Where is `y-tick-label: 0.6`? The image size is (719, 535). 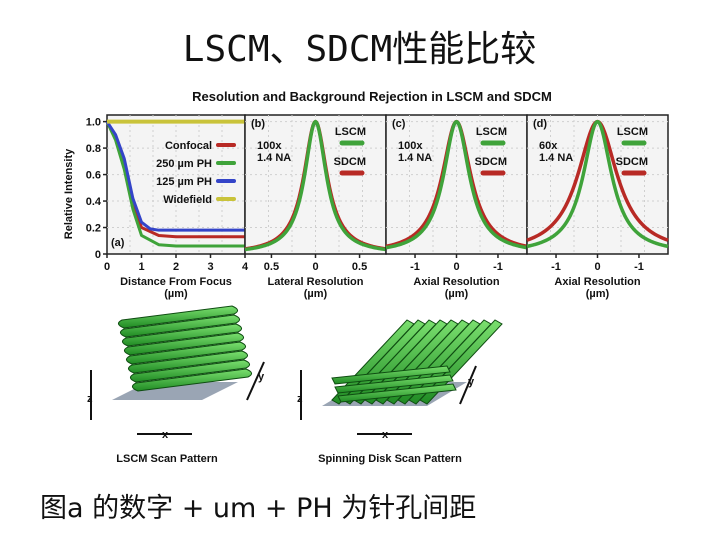 y-tick-label: 0.6 is located at coordinates (93, 176).